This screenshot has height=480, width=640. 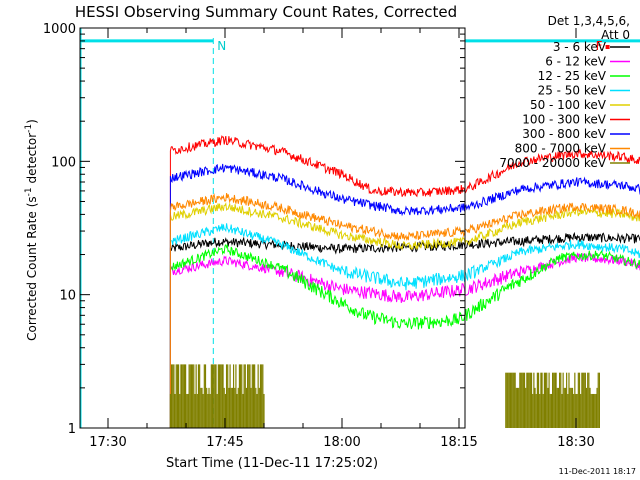 I want to click on legend-label-3: 25 - 50 keV, so click(x=572, y=91).